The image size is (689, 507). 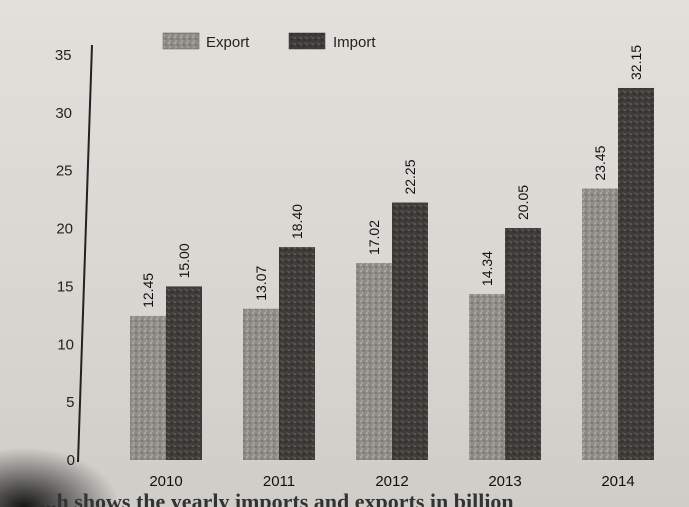 I want to click on bar-export-2013, so click(x=487, y=377).